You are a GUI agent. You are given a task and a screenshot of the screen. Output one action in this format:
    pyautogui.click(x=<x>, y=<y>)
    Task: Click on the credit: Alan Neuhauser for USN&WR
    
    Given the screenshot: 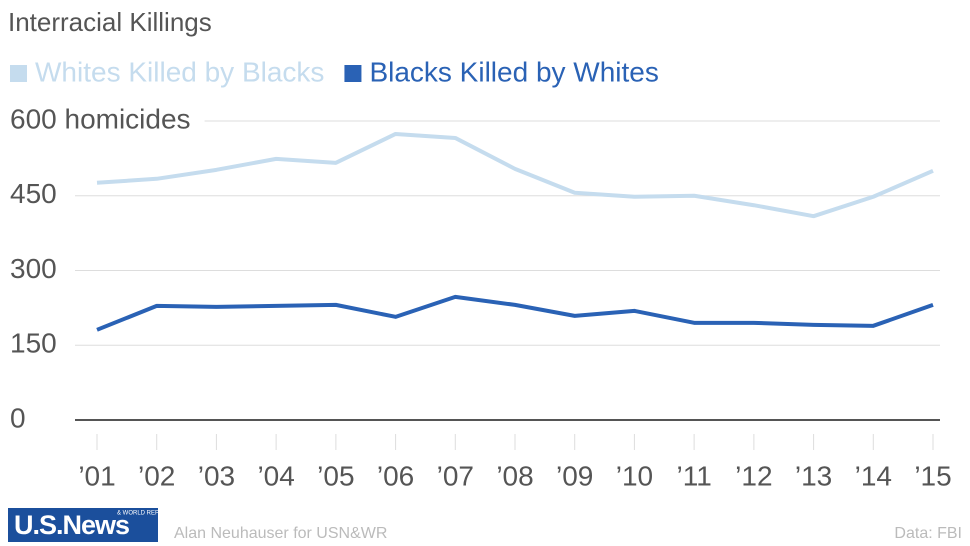 What is the action you would take?
    pyautogui.click(x=280, y=533)
    